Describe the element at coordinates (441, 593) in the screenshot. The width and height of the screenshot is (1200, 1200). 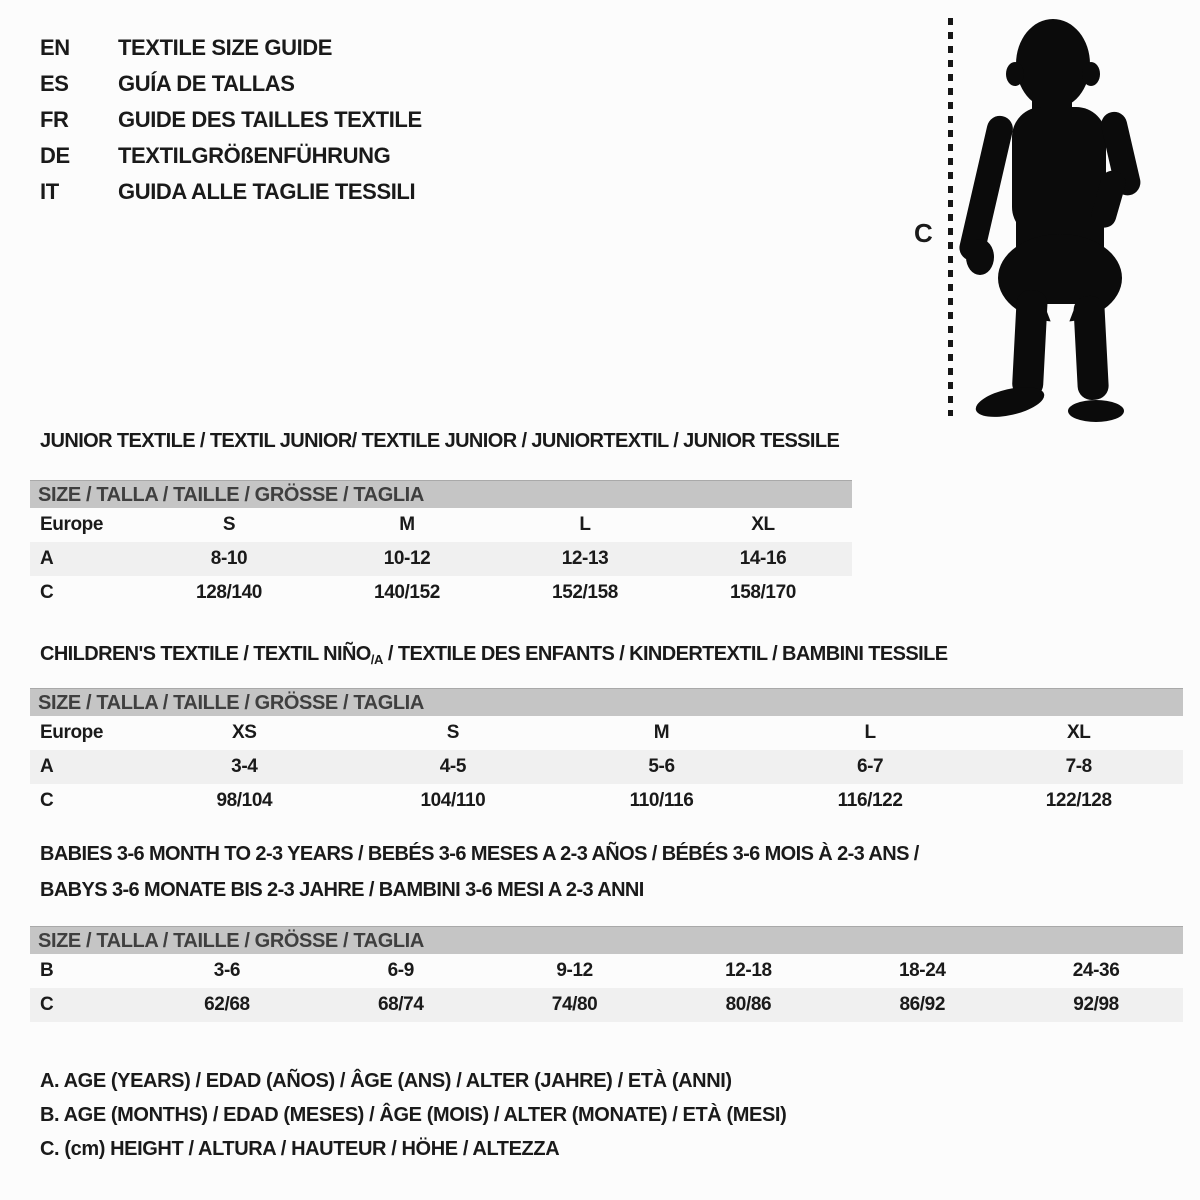
I see `junior-row-height: C 128/140 140/152 152/158 158/170` at that location.